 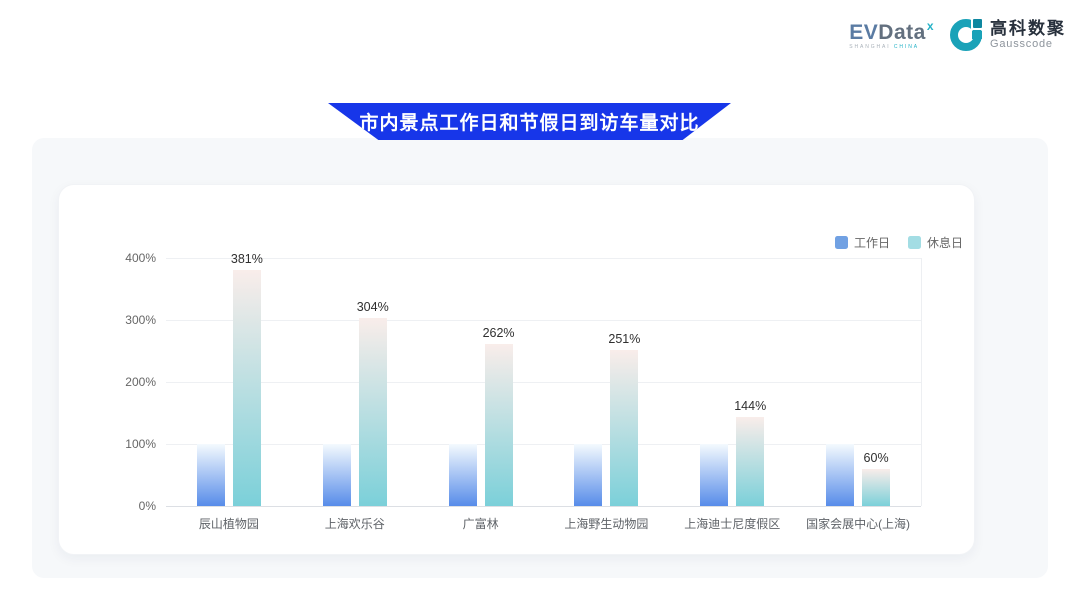 I want to click on value-label: 144%, so click(x=750, y=405).